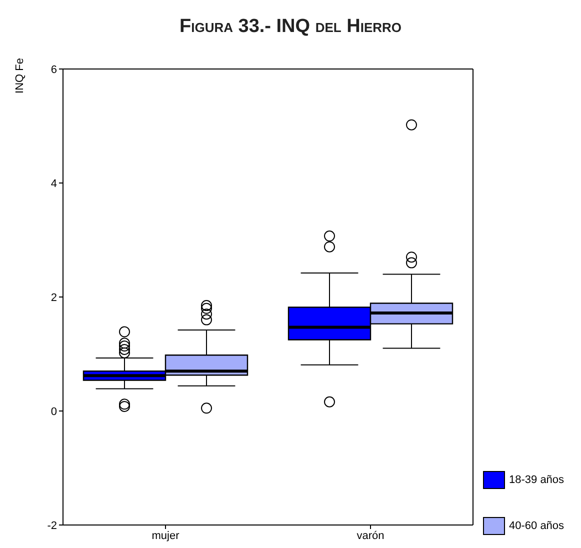 Image resolution: width=581 pixels, height=548 pixels. I want to click on x-tick-label: varón, so click(370, 536).